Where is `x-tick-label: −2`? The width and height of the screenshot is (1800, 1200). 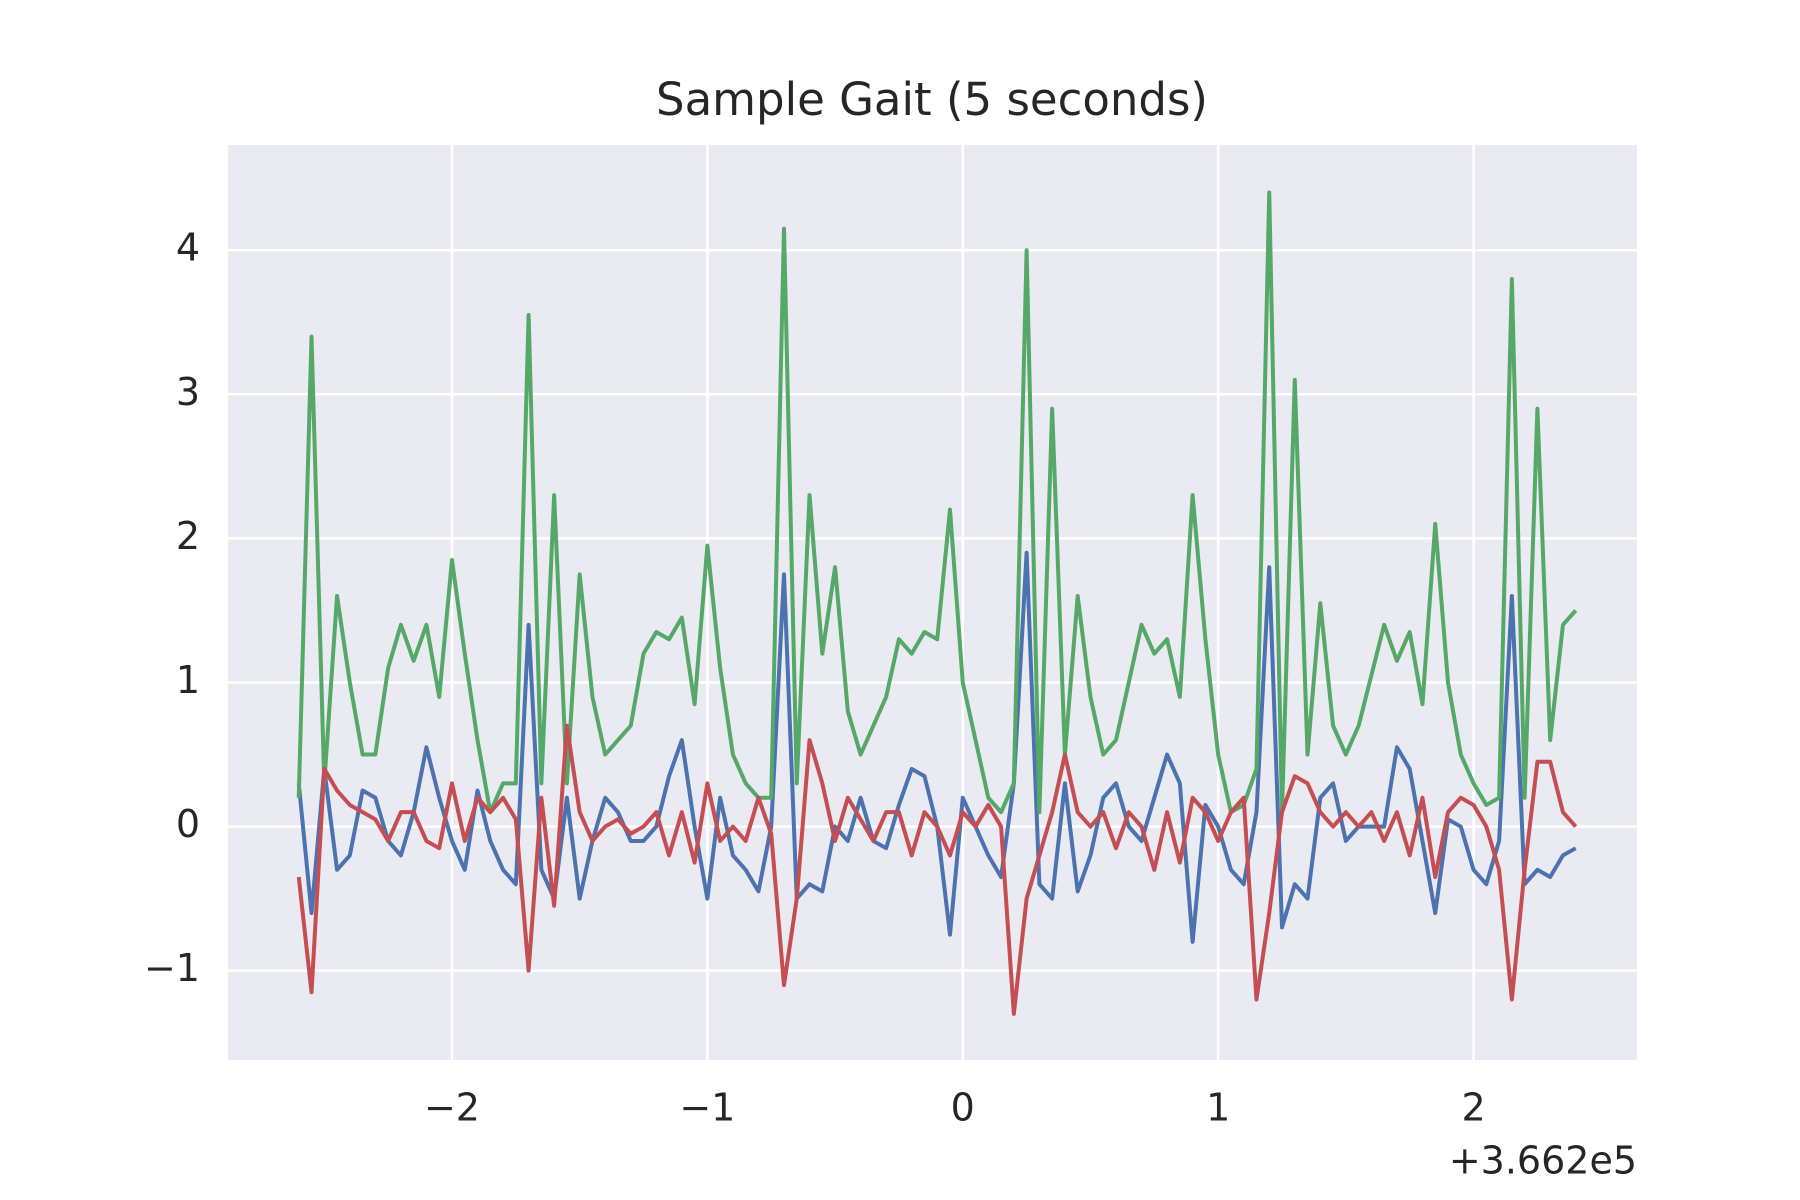 x-tick-label: −2 is located at coordinates (452, 1108).